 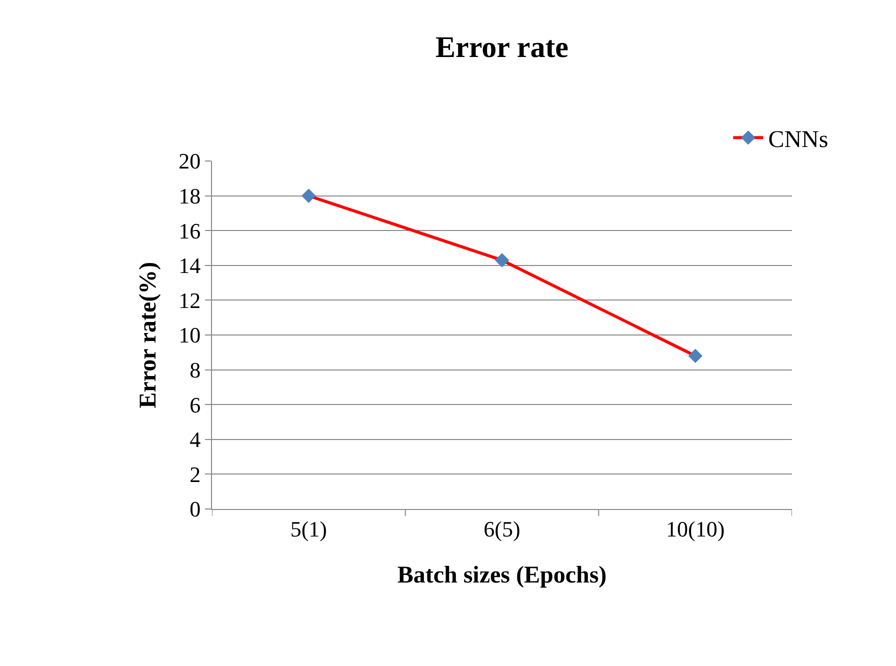 What do you see at coordinates (189, 196) in the screenshot?
I see `y-tick-label: 18` at bounding box center [189, 196].